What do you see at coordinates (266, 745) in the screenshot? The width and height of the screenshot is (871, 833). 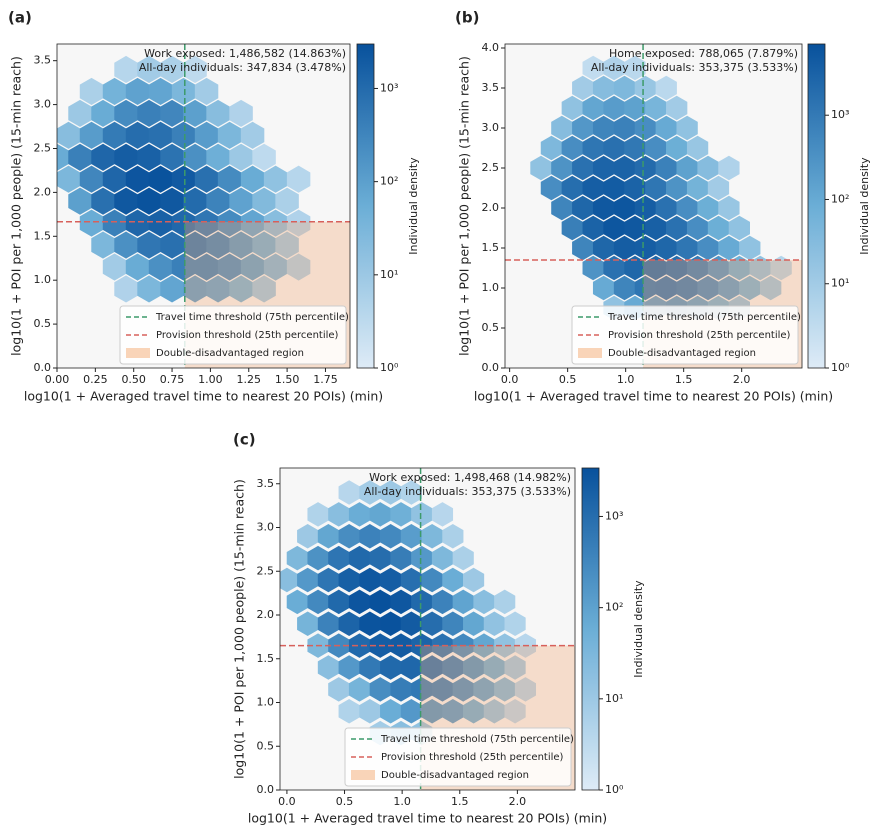 I see `y-tick-label: 0.5` at bounding box center [266, 745].